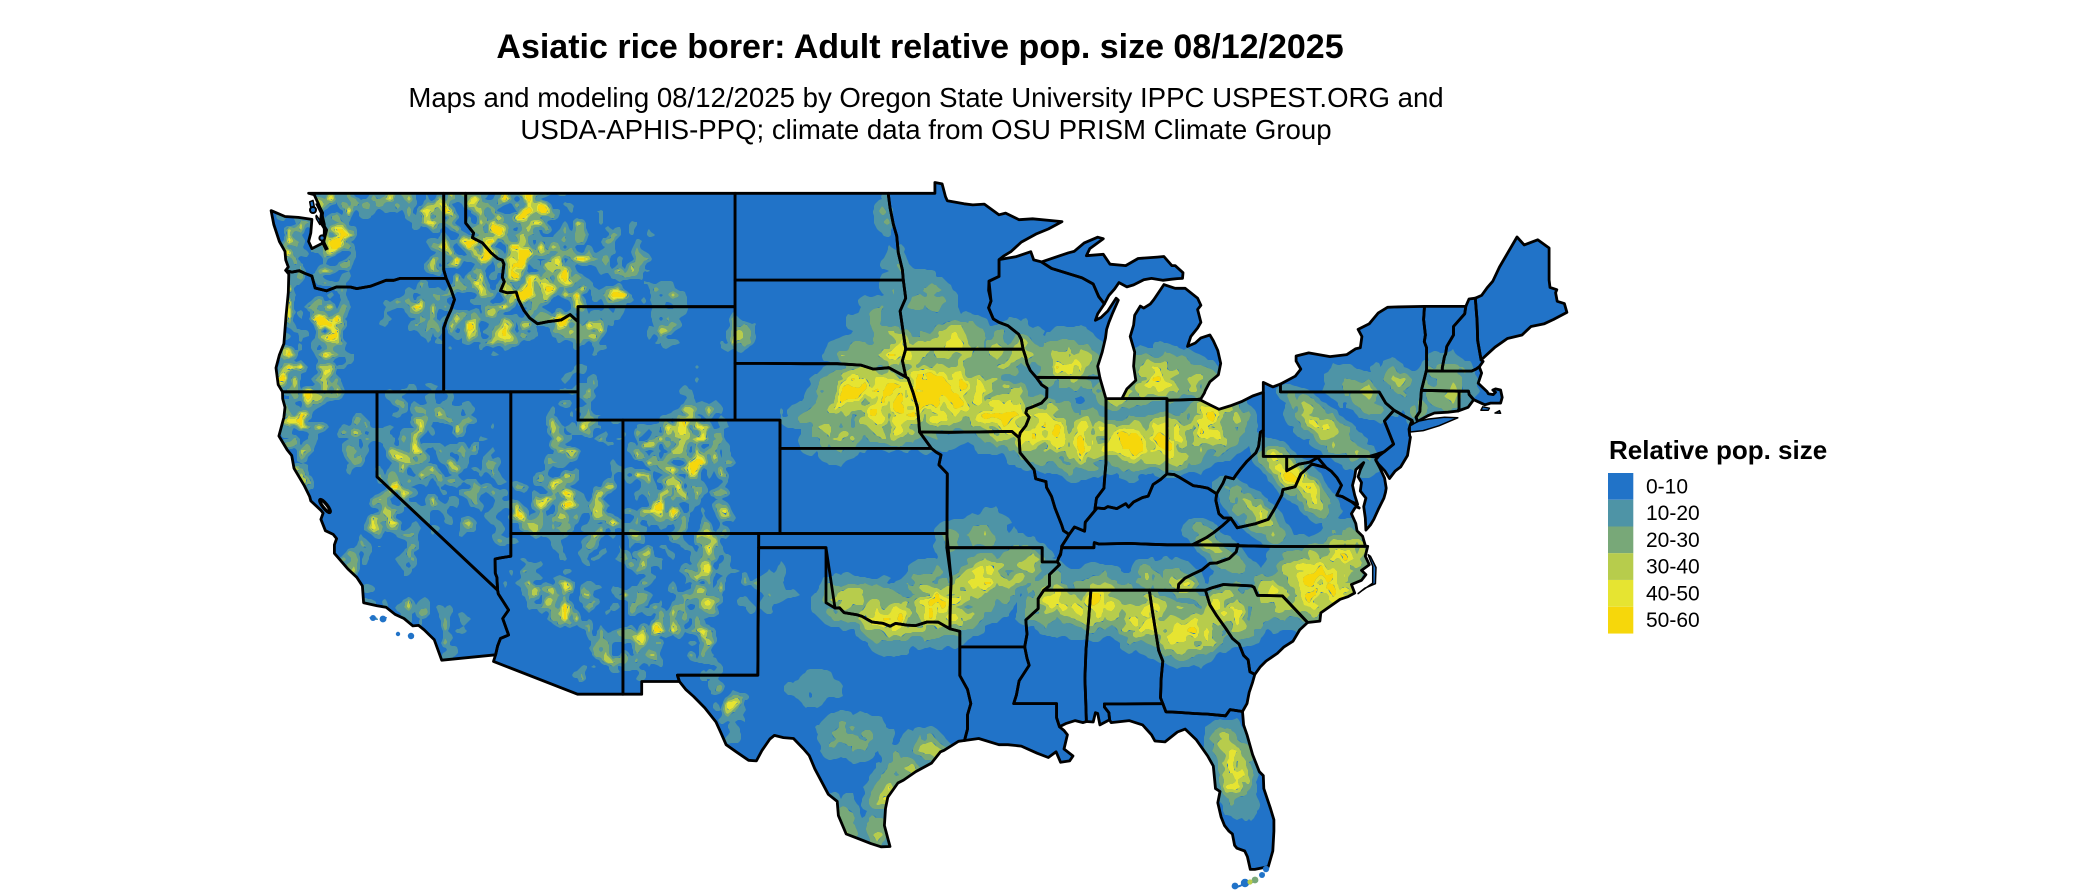 This screenshot has width=2100, height=892. What do you see at coordinates (1673, 620) in the screenshot?
I see `svg-text: 50-60` at bounding box center [1673, 620].